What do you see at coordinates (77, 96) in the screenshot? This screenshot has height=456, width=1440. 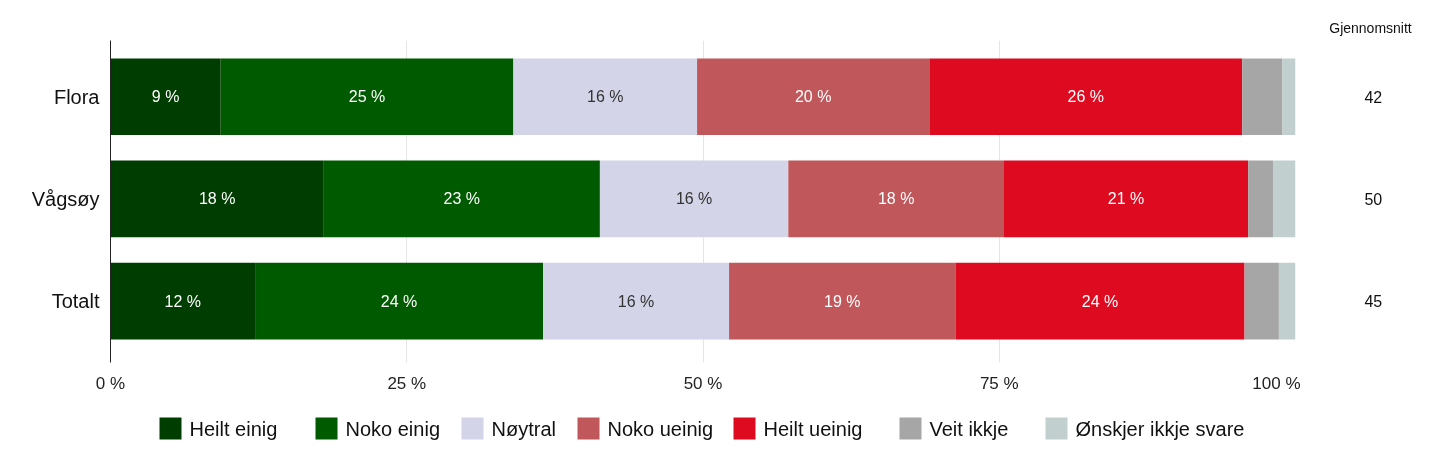 I see `y-tick-label: Flora` at bounding box center [77, 96].